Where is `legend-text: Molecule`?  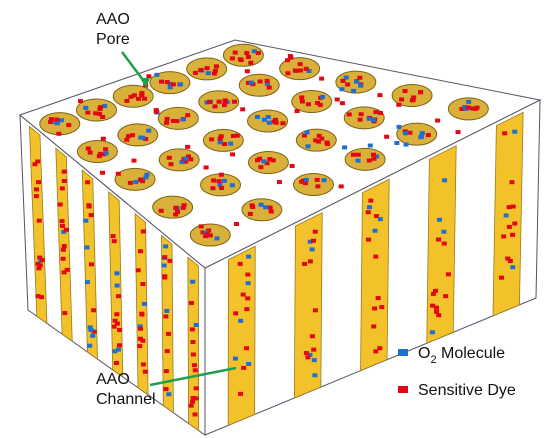 legend-text: Molecule is located at coordinates (471, 353).